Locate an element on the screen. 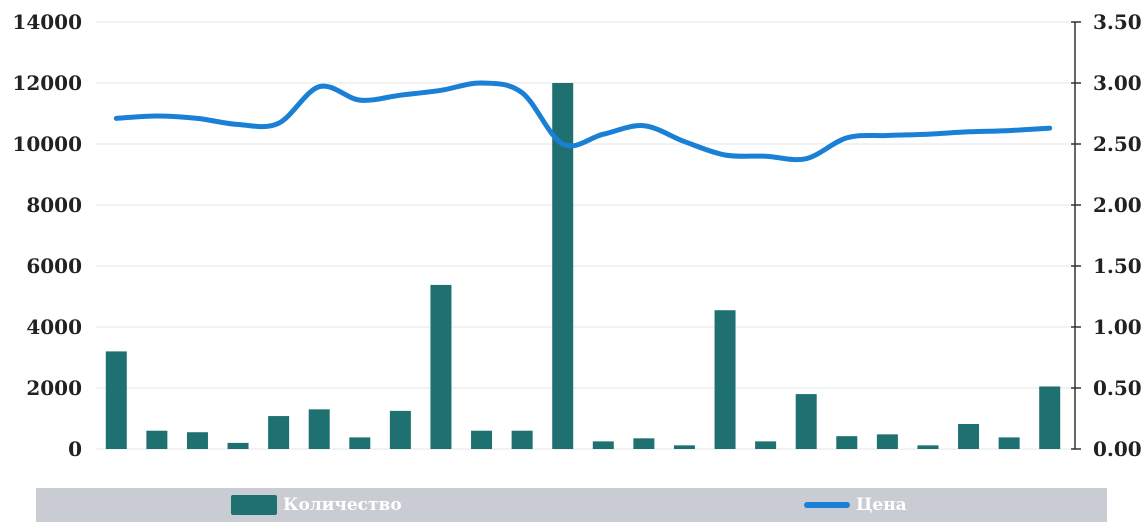 The width and height of the screenshot is (1144, 522). left-tick-label: 12000 is located at coordinates (47, 83).